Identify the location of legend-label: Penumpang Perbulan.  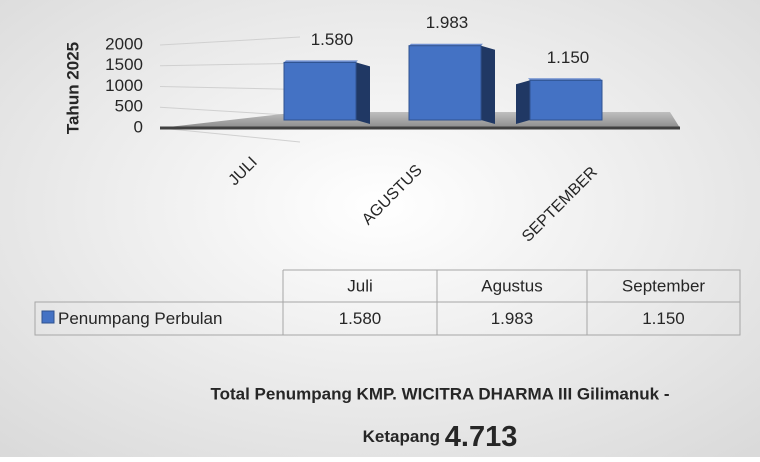
(140, 318).